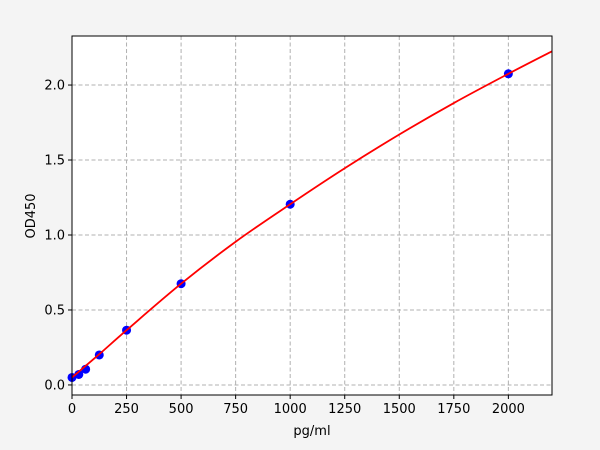 This screenshot has height=450, width=600. I want to click on x-tick-label: 1750, so click(453, 409).